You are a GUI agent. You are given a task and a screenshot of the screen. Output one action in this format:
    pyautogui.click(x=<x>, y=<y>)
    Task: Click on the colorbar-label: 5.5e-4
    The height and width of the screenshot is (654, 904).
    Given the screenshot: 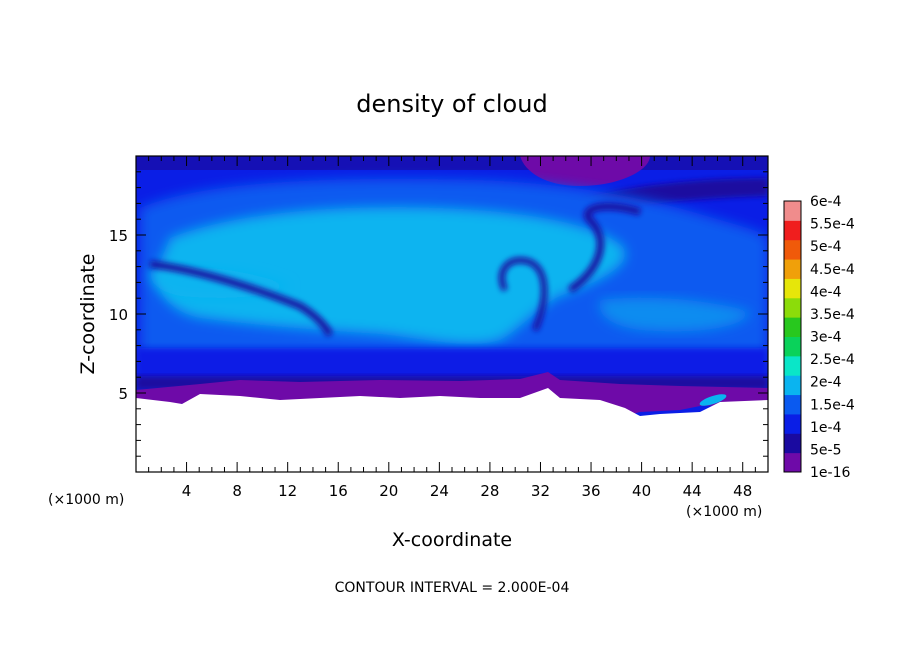 What is the action you would take?
    pyautogui.click(x=832, y=225)
    